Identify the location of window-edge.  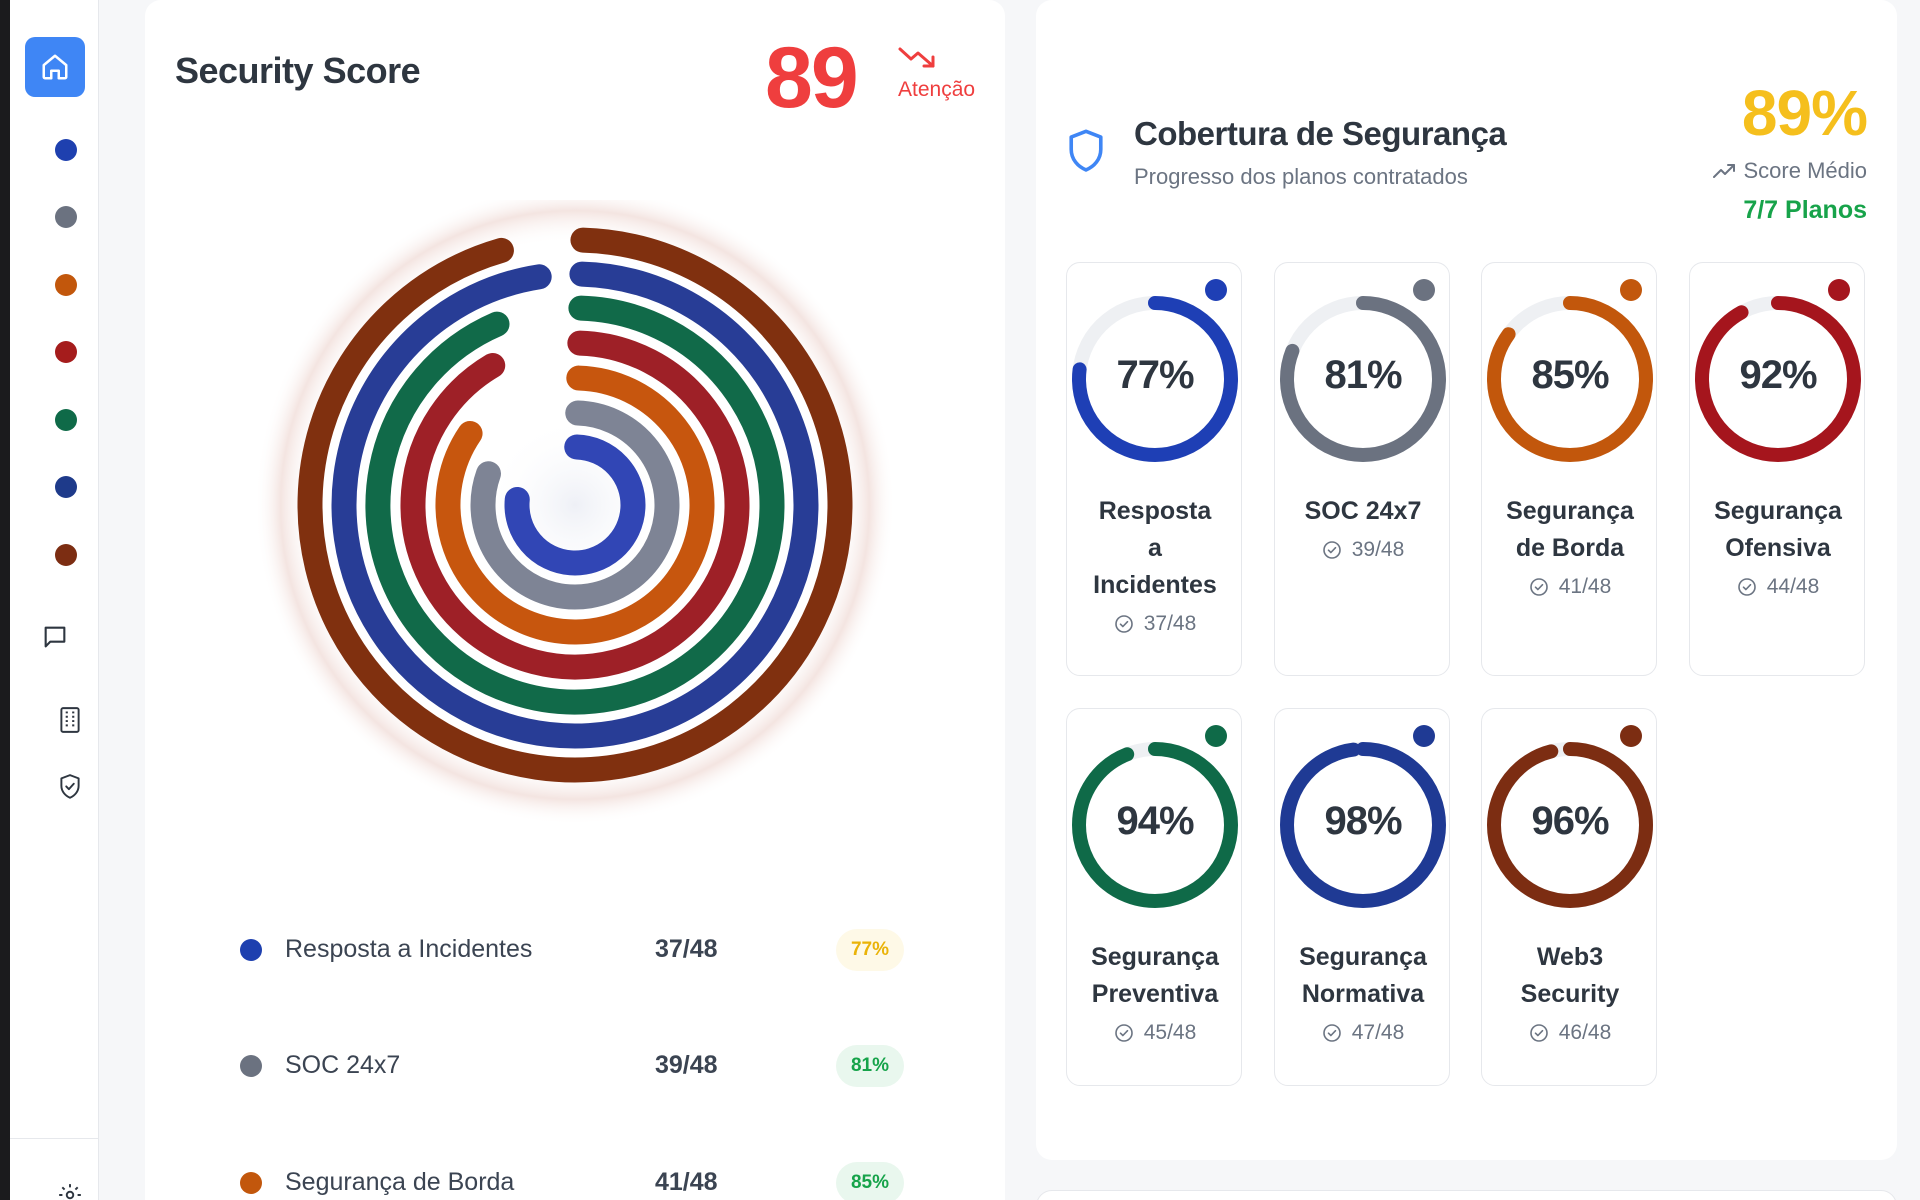
(5, 600).